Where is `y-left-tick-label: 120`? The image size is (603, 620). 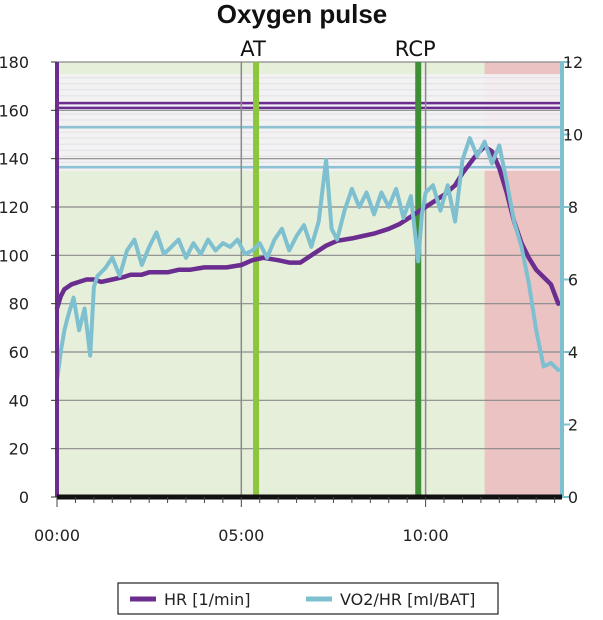
y-left-tick-label: 120 is located at coordinates (14, 207).